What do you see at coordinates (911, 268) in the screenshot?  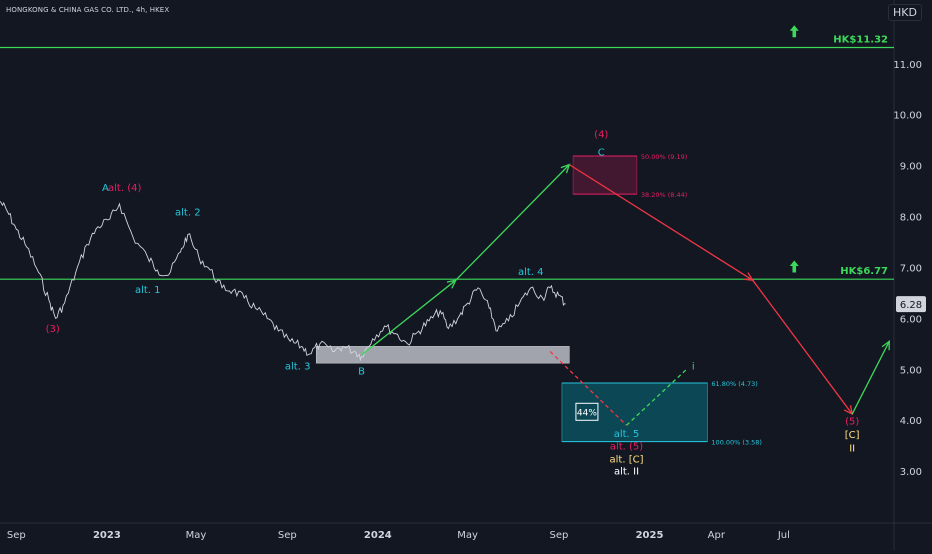 I see `y-tick-label: 7.00` at bounding box center [911, 268].